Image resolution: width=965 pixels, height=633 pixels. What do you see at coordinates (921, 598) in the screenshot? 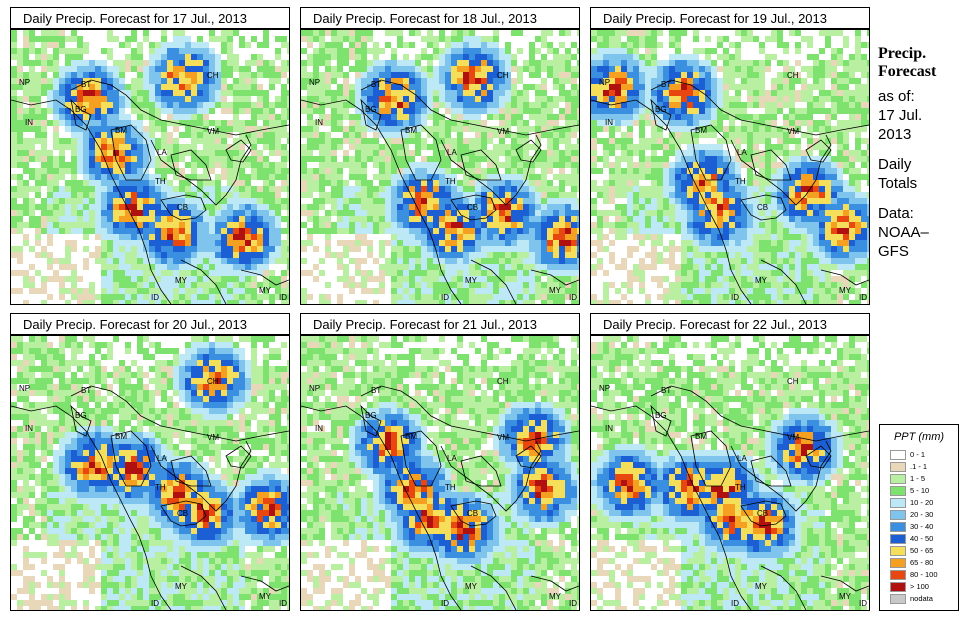
I see `legend-label: nodata` at bounding box center [921, 598].